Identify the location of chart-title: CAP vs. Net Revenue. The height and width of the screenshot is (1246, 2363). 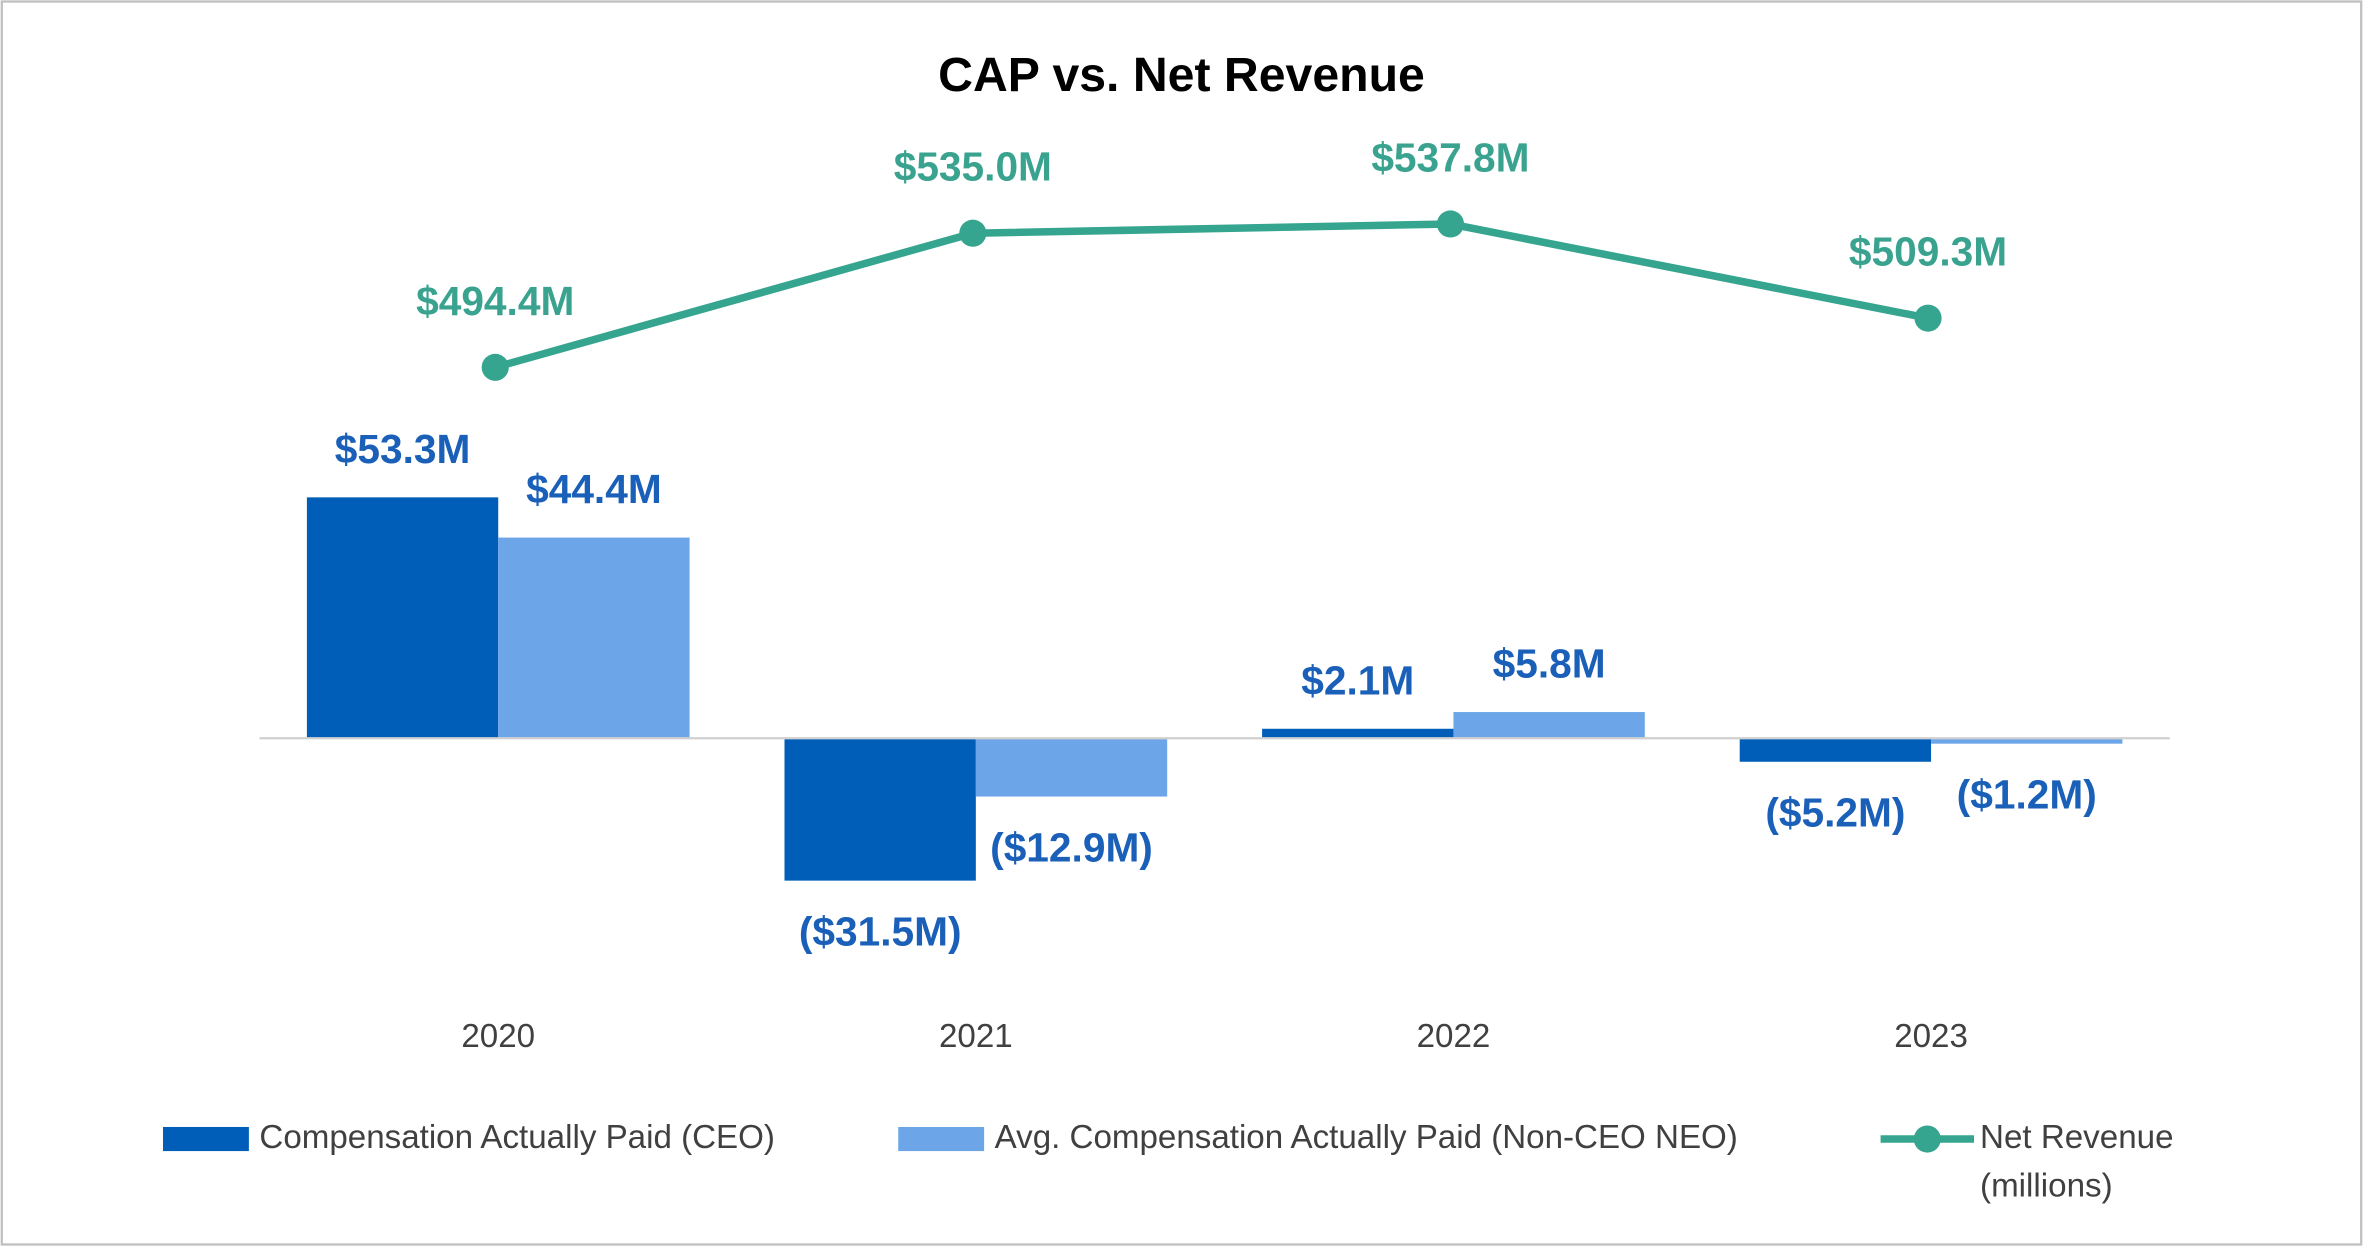
(1181, 75).